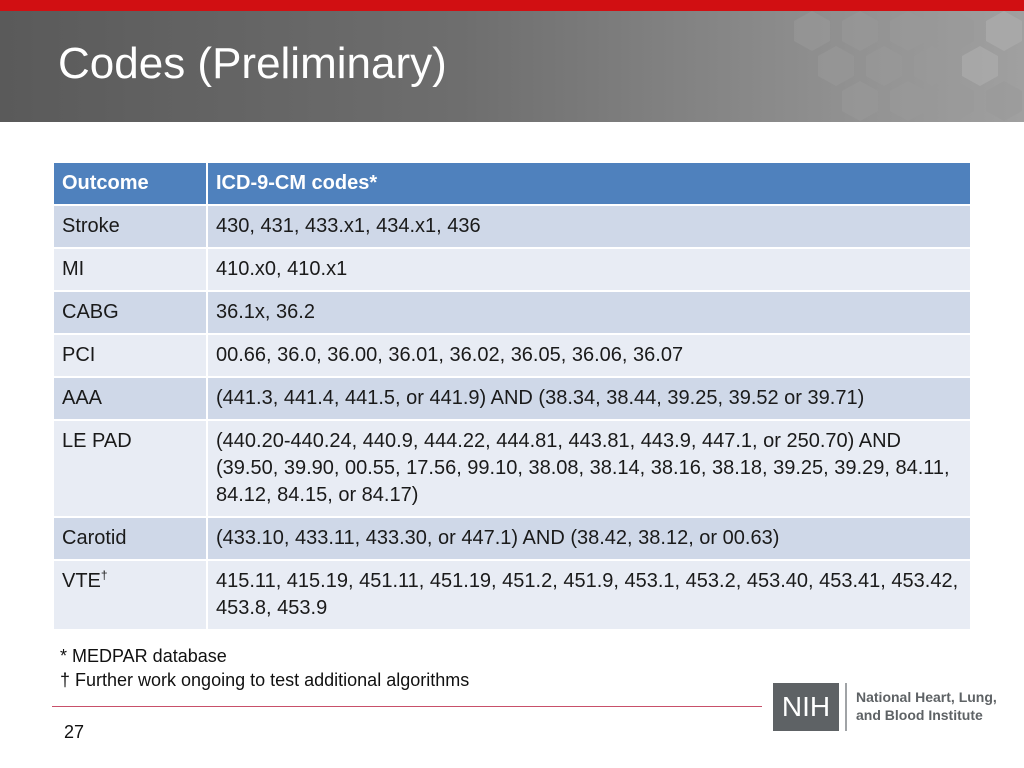 This screenshot has width=1024, height=768. I want to click on codes-cell: 410.x0, 410.x1, so click(589, 269).